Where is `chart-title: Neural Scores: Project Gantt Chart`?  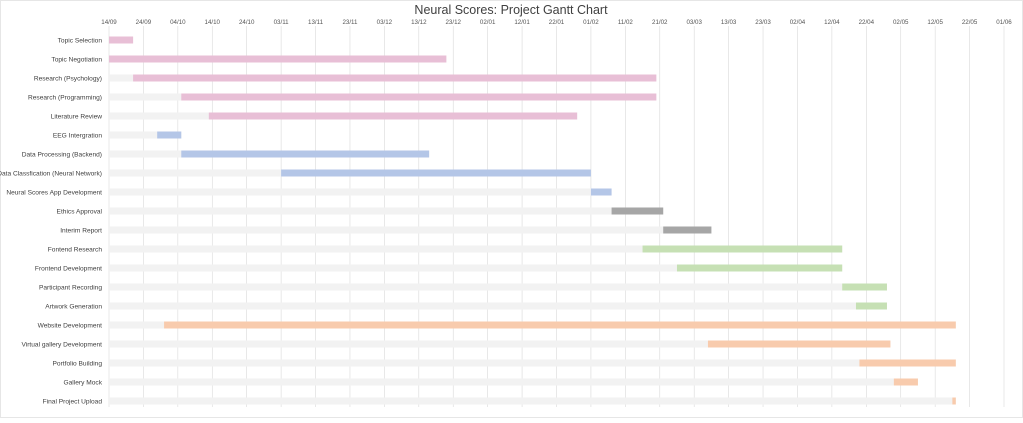
chart-title: Neural Scores: Project Gantt Chart is located at coordinates (511, 10).